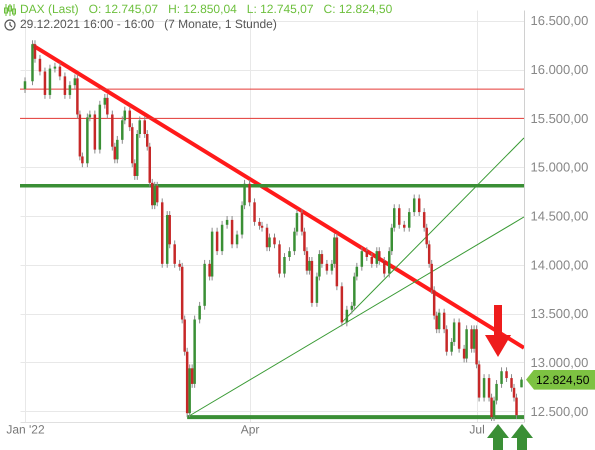 This screenshot has width=595, height=450. What do you see at coordinates (560, 380) in the screenshot?
I see `text: 12.824,50` at bounding box center [560, 380].